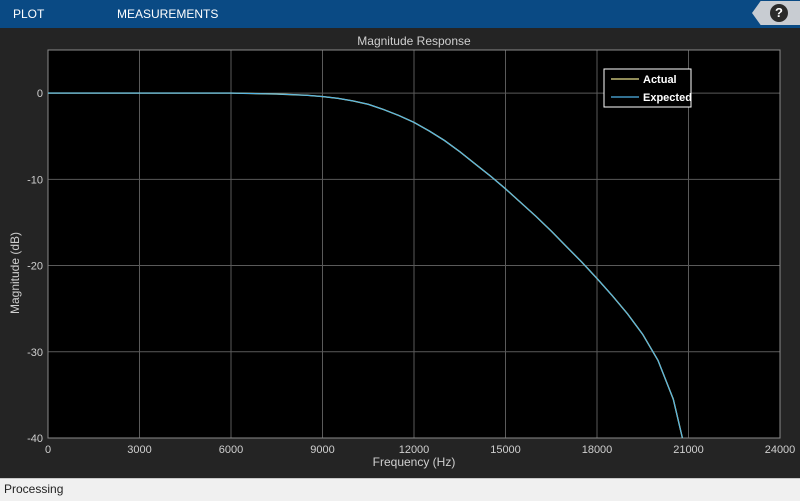 This screenshot has height=501, width=800. Describe the element at coordinates (322, 450) in the screenshot. I see `x-tick-label: 9000` at that location.